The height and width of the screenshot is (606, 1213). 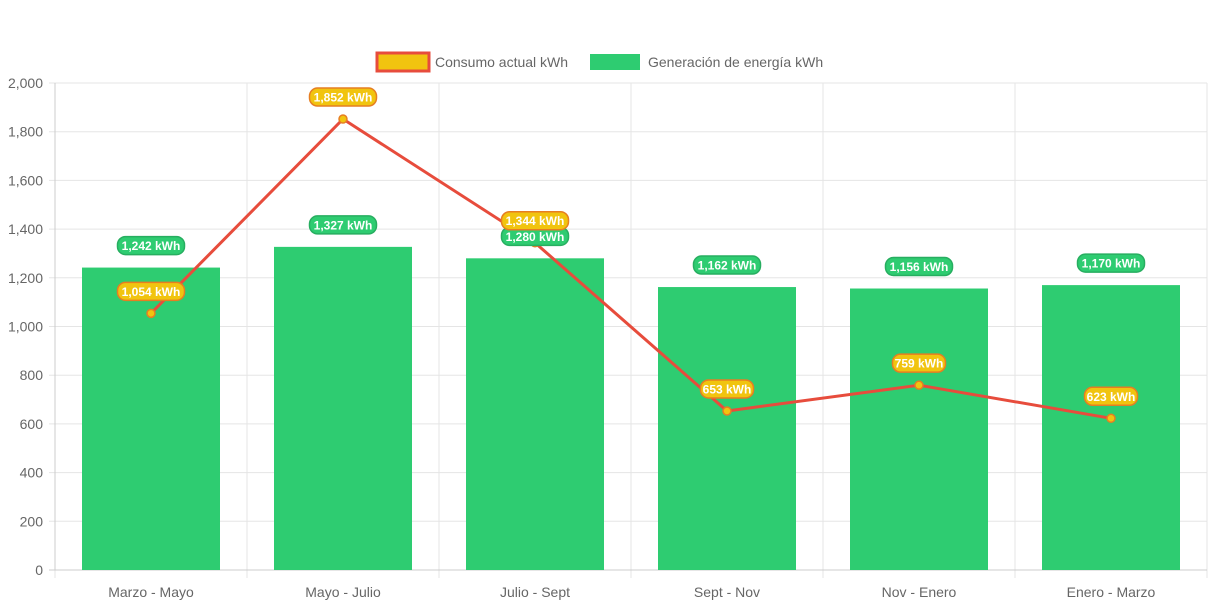 I want to click on bar-value-label-text: 1,162 kWh, so click(x=727, y=266).